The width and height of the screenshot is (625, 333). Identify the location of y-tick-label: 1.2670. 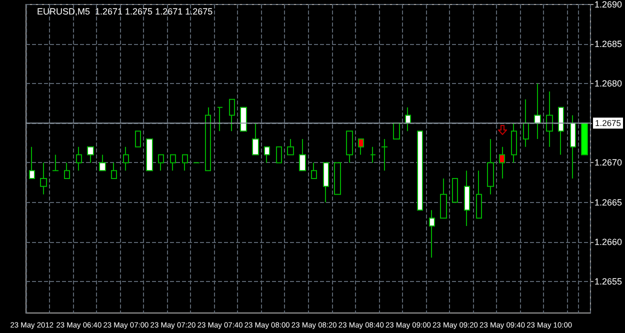
(608, 163).